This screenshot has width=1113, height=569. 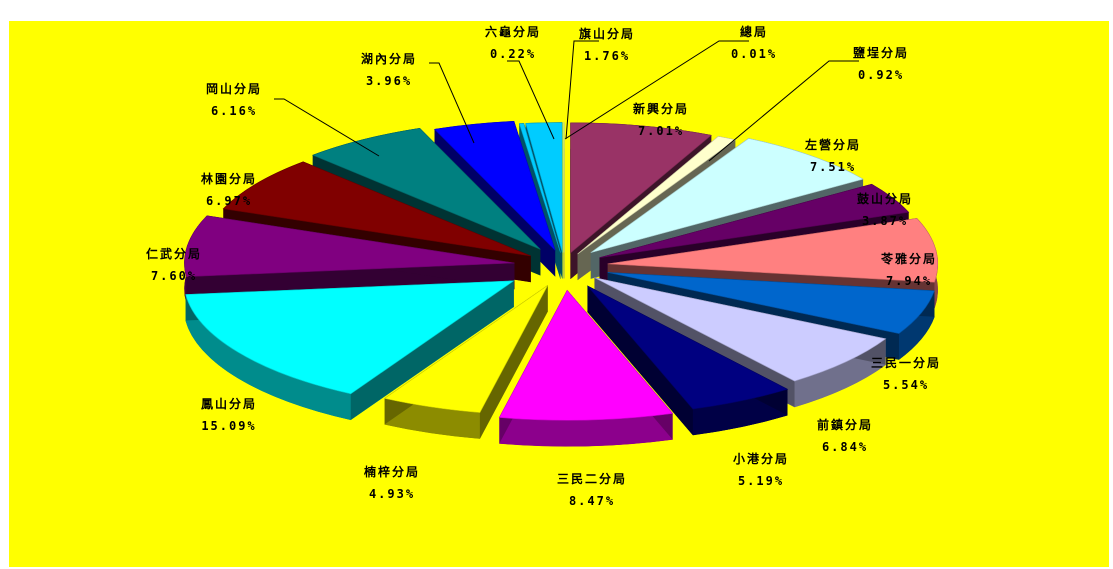 What do you see at coordinates (885, 221) in the screenshot?
I see `slice-percent-label: 3.87%` at bounding box center [885, 221].